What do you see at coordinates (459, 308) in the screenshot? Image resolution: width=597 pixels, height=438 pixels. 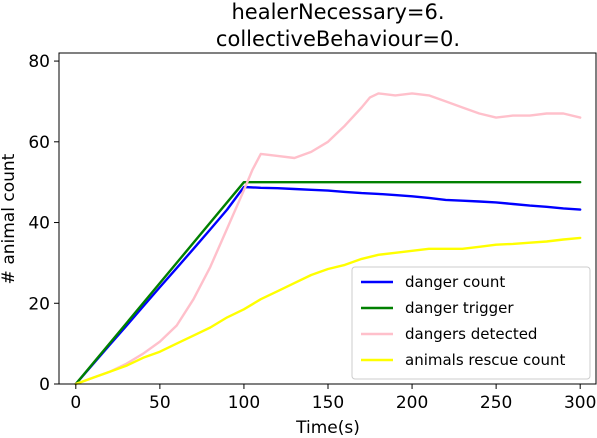 I see `legend-label: danger trigger` at bounding box center [459, 308].